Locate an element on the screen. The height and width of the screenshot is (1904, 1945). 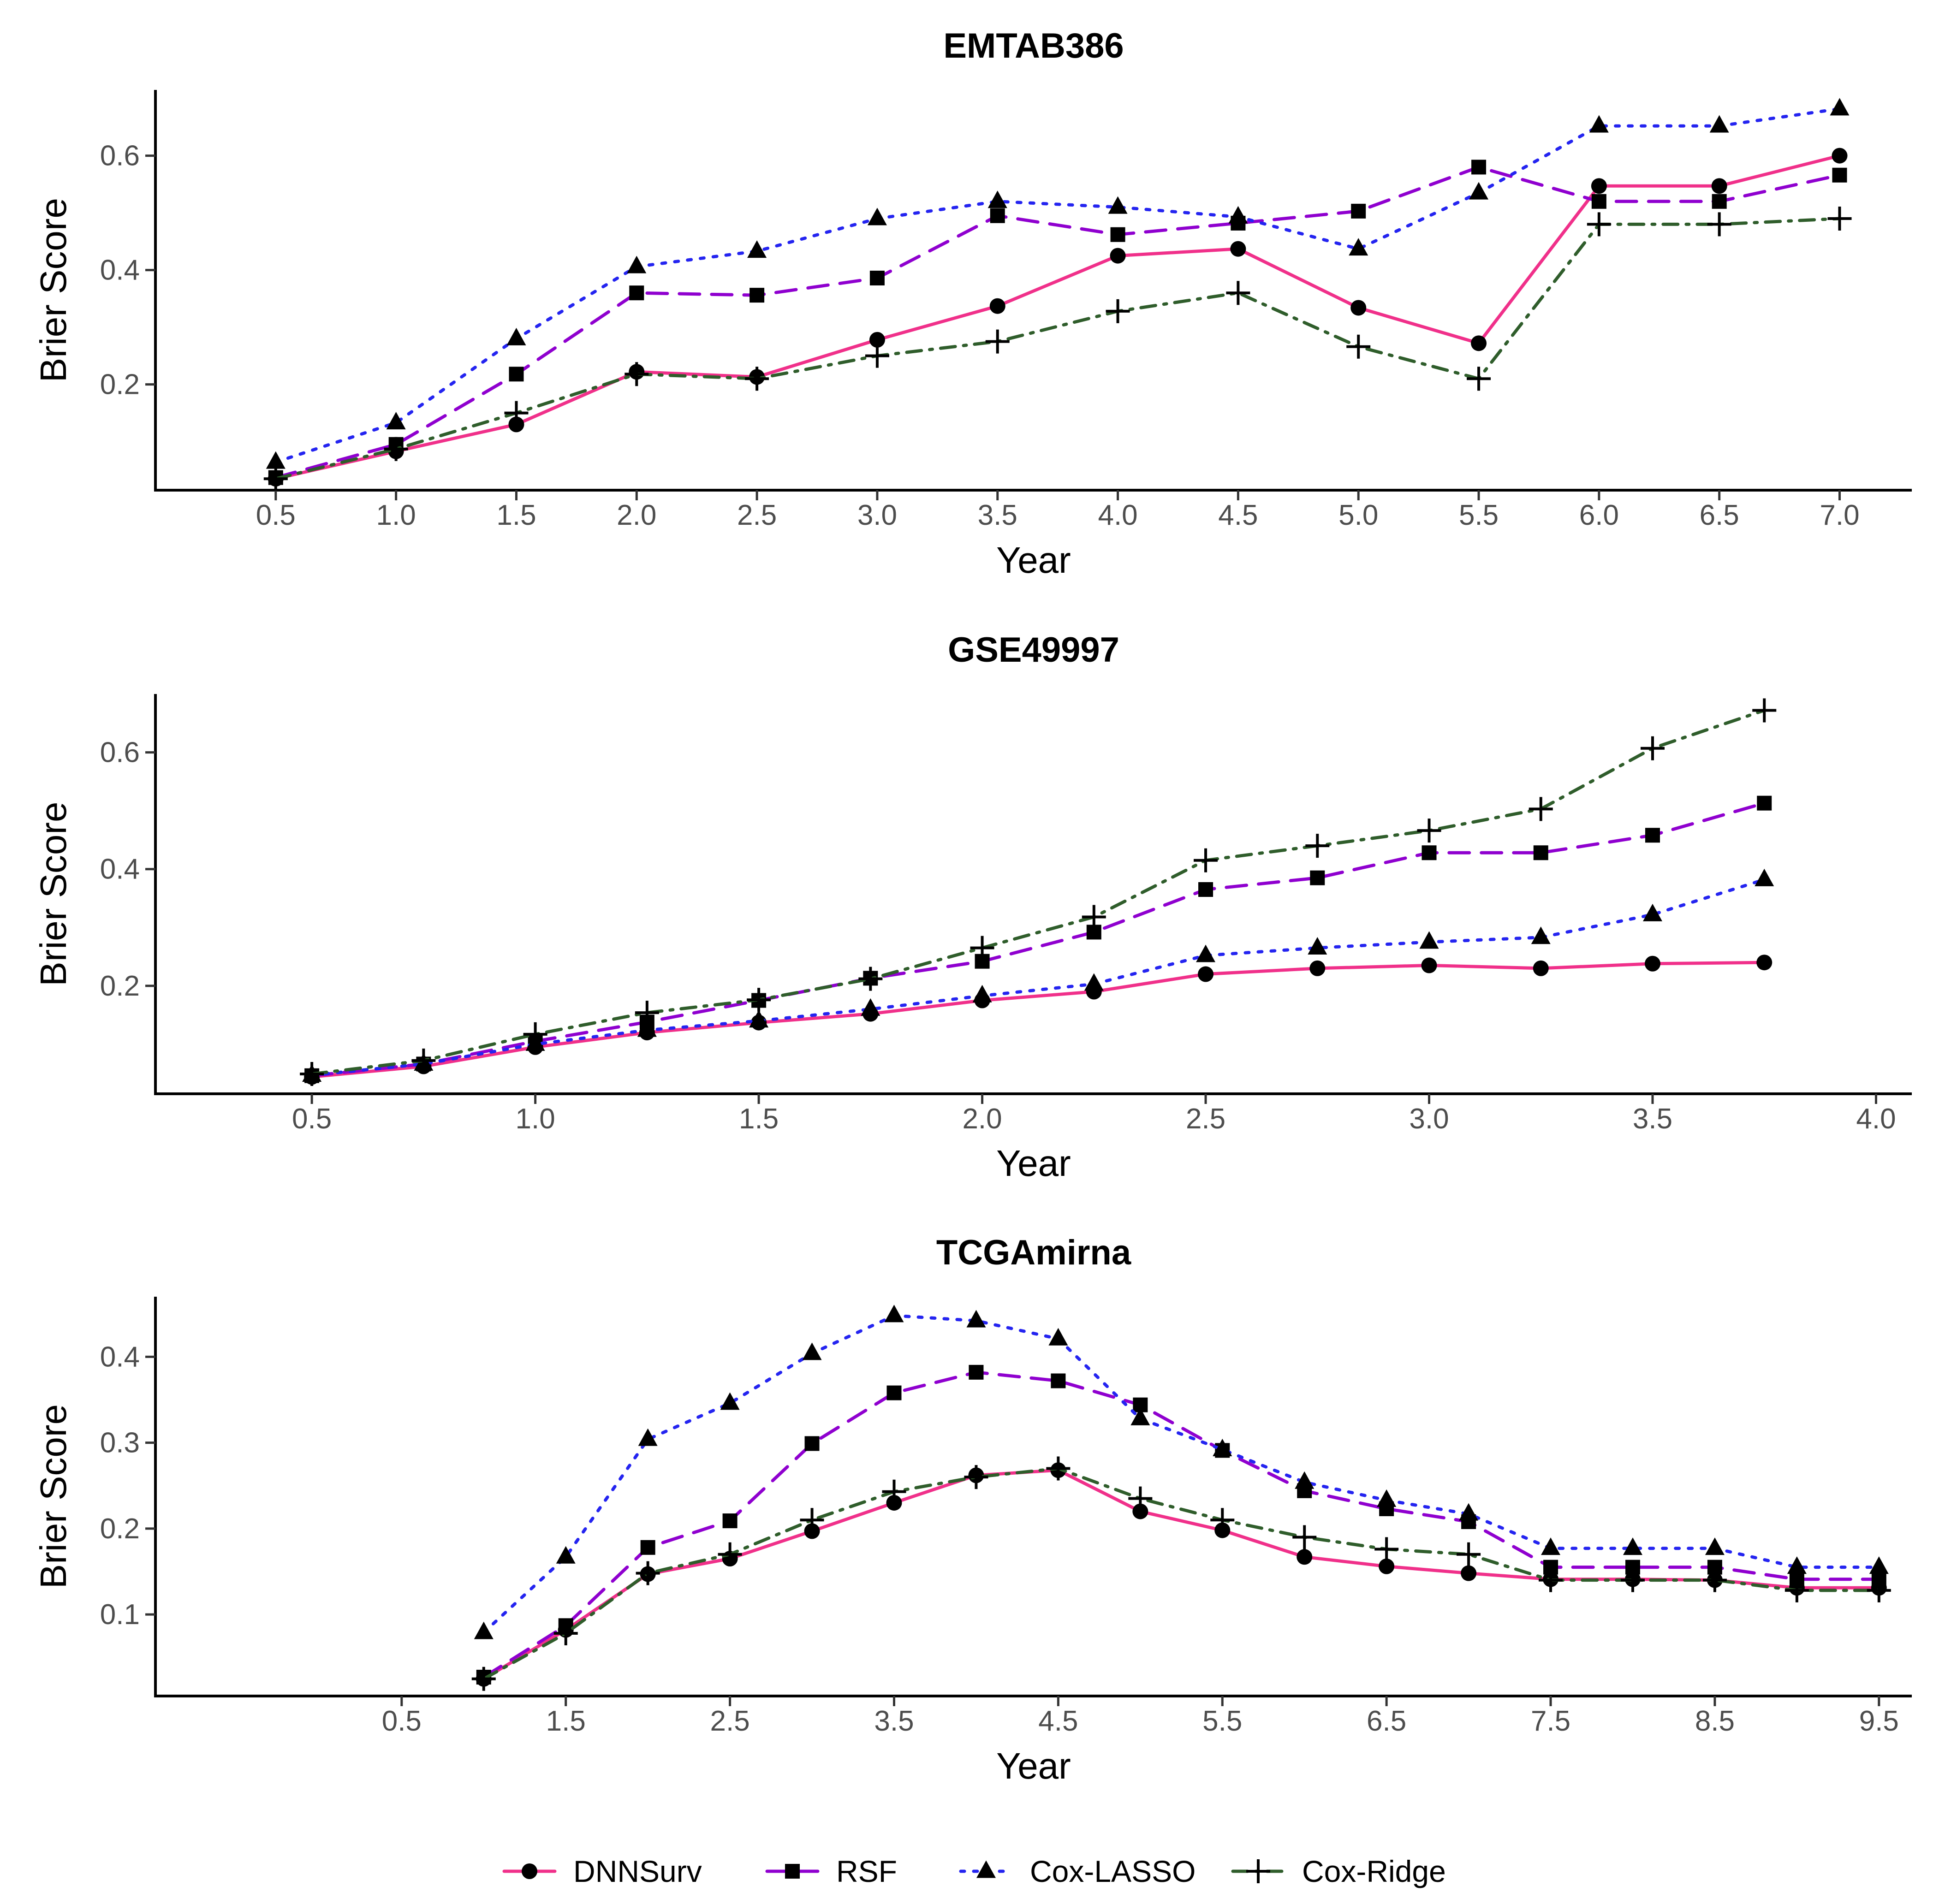
x-tick-label: 4.5 is located at coordinates (1238, 515).